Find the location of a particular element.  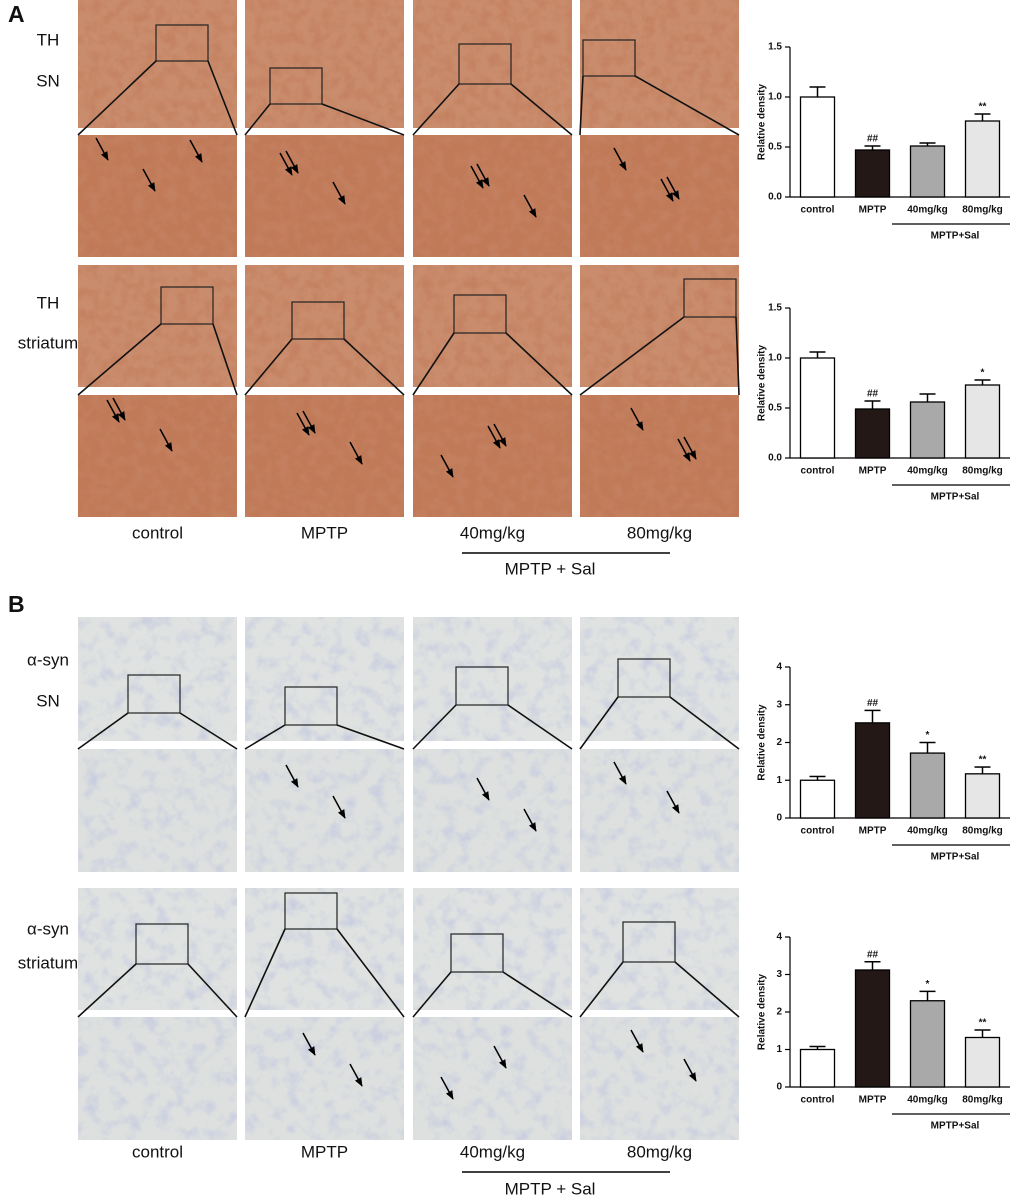

x-tick-label: 80mg/kg is located at coordinates (982, 210).